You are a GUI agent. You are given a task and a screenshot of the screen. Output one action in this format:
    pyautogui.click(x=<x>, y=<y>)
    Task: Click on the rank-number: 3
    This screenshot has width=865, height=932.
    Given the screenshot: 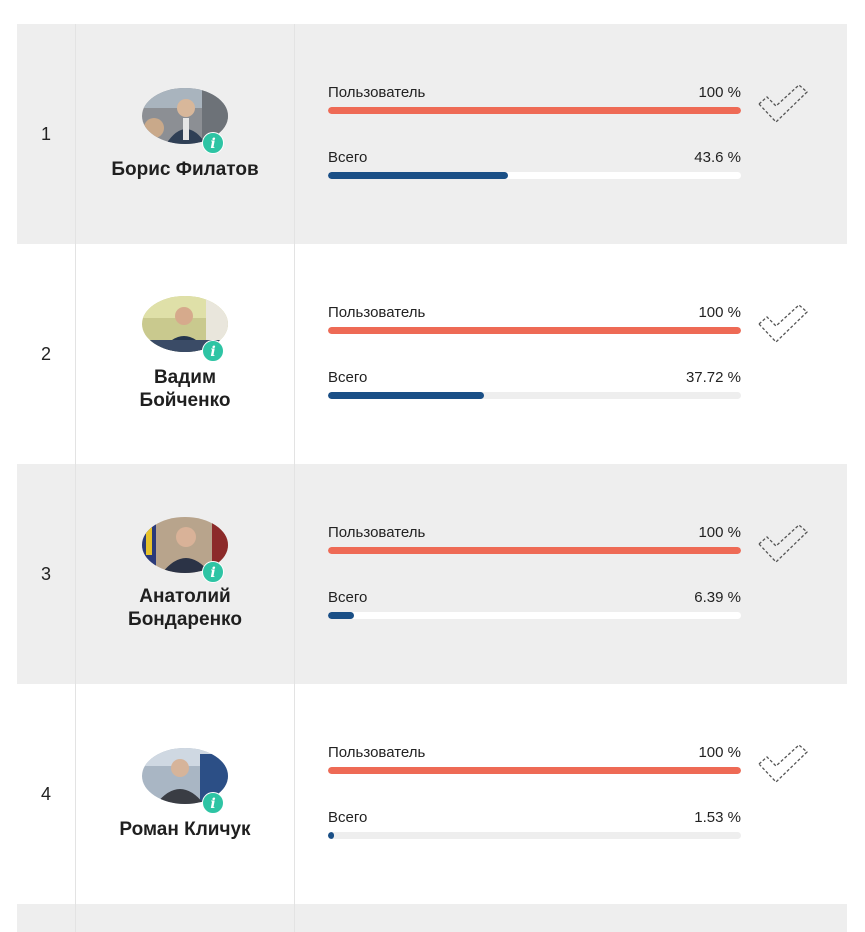 What is the action you would take?
    pyautogui.click(x=46, y=574)
    